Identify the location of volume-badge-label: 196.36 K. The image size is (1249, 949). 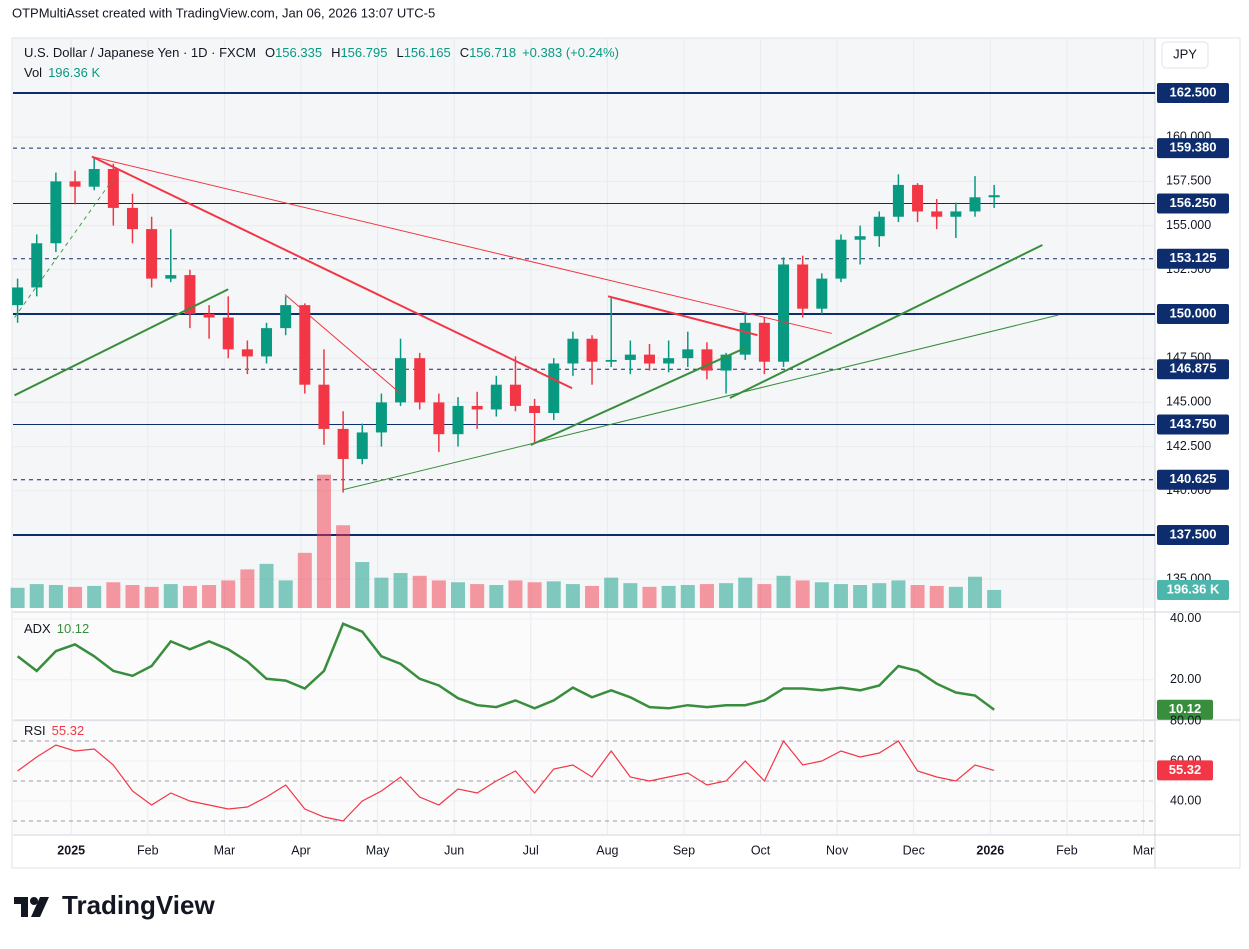
(1193, 588).